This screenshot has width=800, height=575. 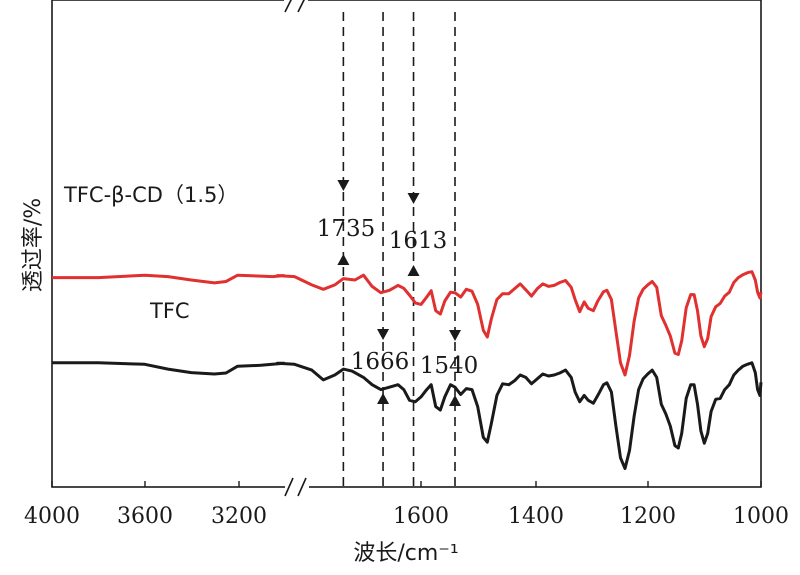 What do you see at coordinates (761, 516) in the screenshot?
I see `x-tick-label: 1000` at bounding box center [761, 516].